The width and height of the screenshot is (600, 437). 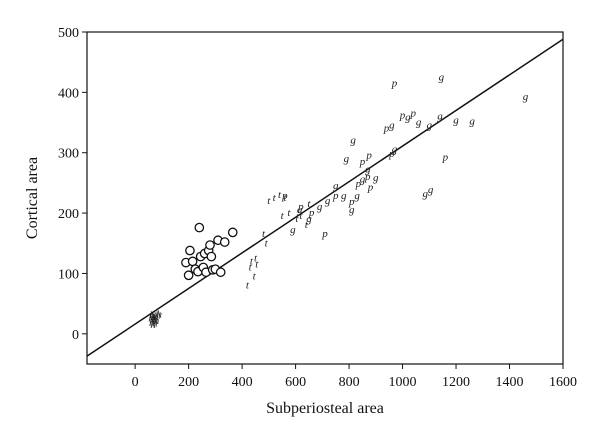 What do you see at coordinates (242, 382) in the screenshot?
I see `x-tick-label: 400` at bounding box center [242, 382].